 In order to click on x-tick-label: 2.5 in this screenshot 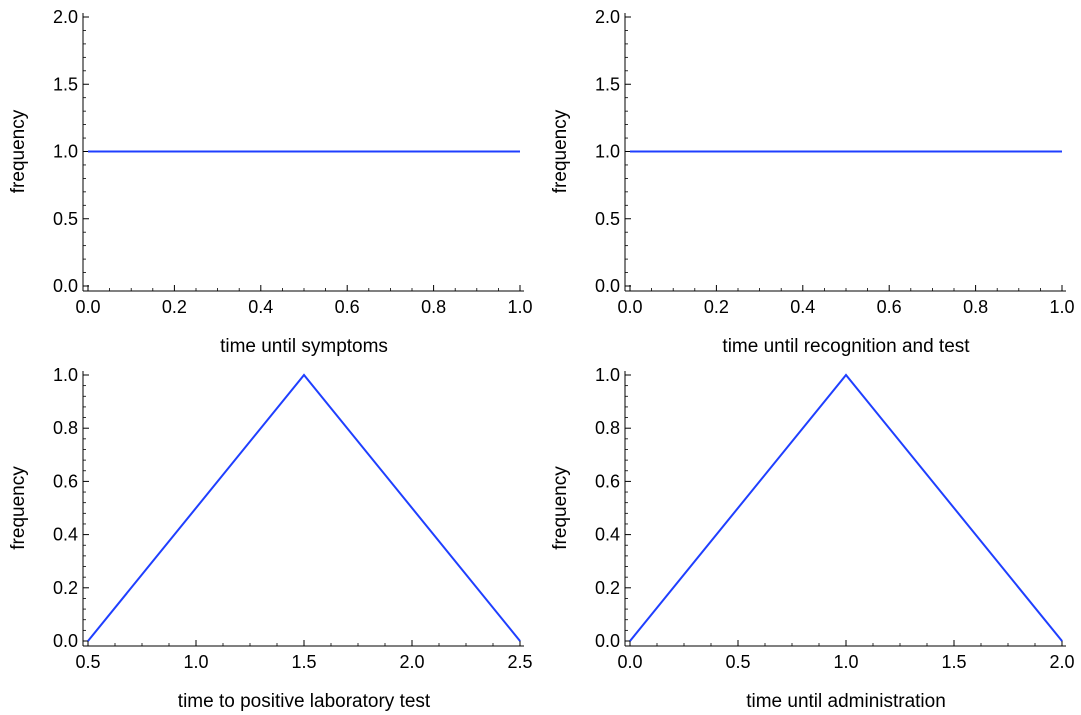, I will do `click(519, 662)`.